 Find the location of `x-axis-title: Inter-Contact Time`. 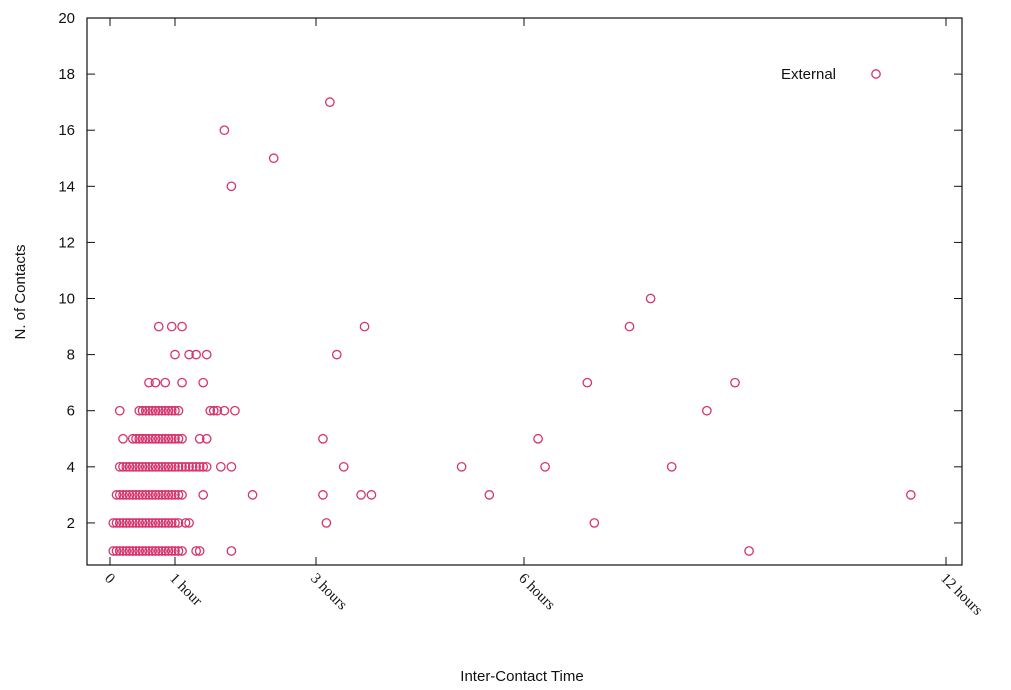

x-axis-title: Inter-Contact Time is located at coordinates (521, 676).